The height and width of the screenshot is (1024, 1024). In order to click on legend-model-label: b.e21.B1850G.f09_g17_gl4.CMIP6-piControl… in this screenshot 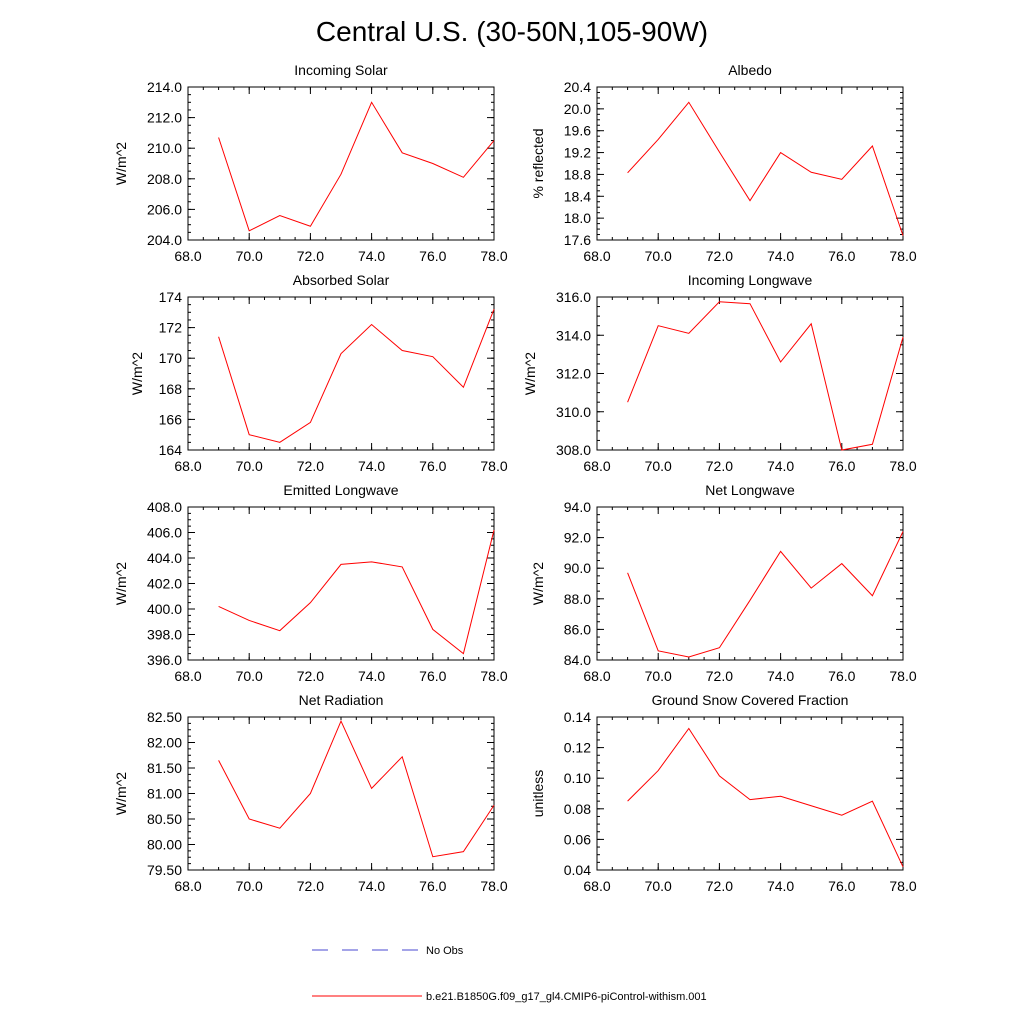, I will do `click(566, 997)`.